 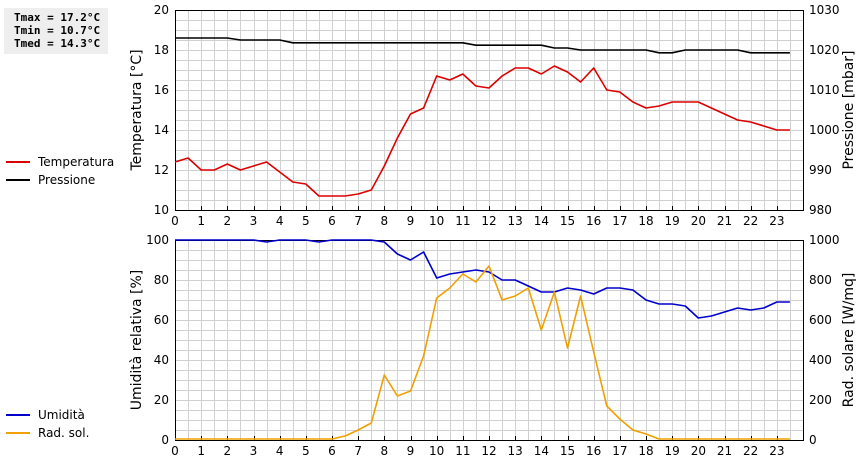 I want to click on y-left-tick-label: 18, so click(x=161, y=50).